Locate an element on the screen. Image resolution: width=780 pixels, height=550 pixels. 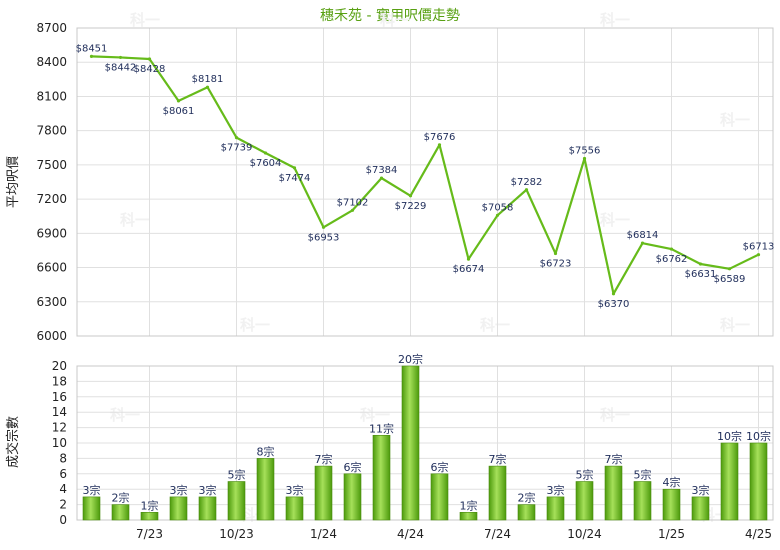
price-tick-label: 7200 is located at coordinates (51, 199).